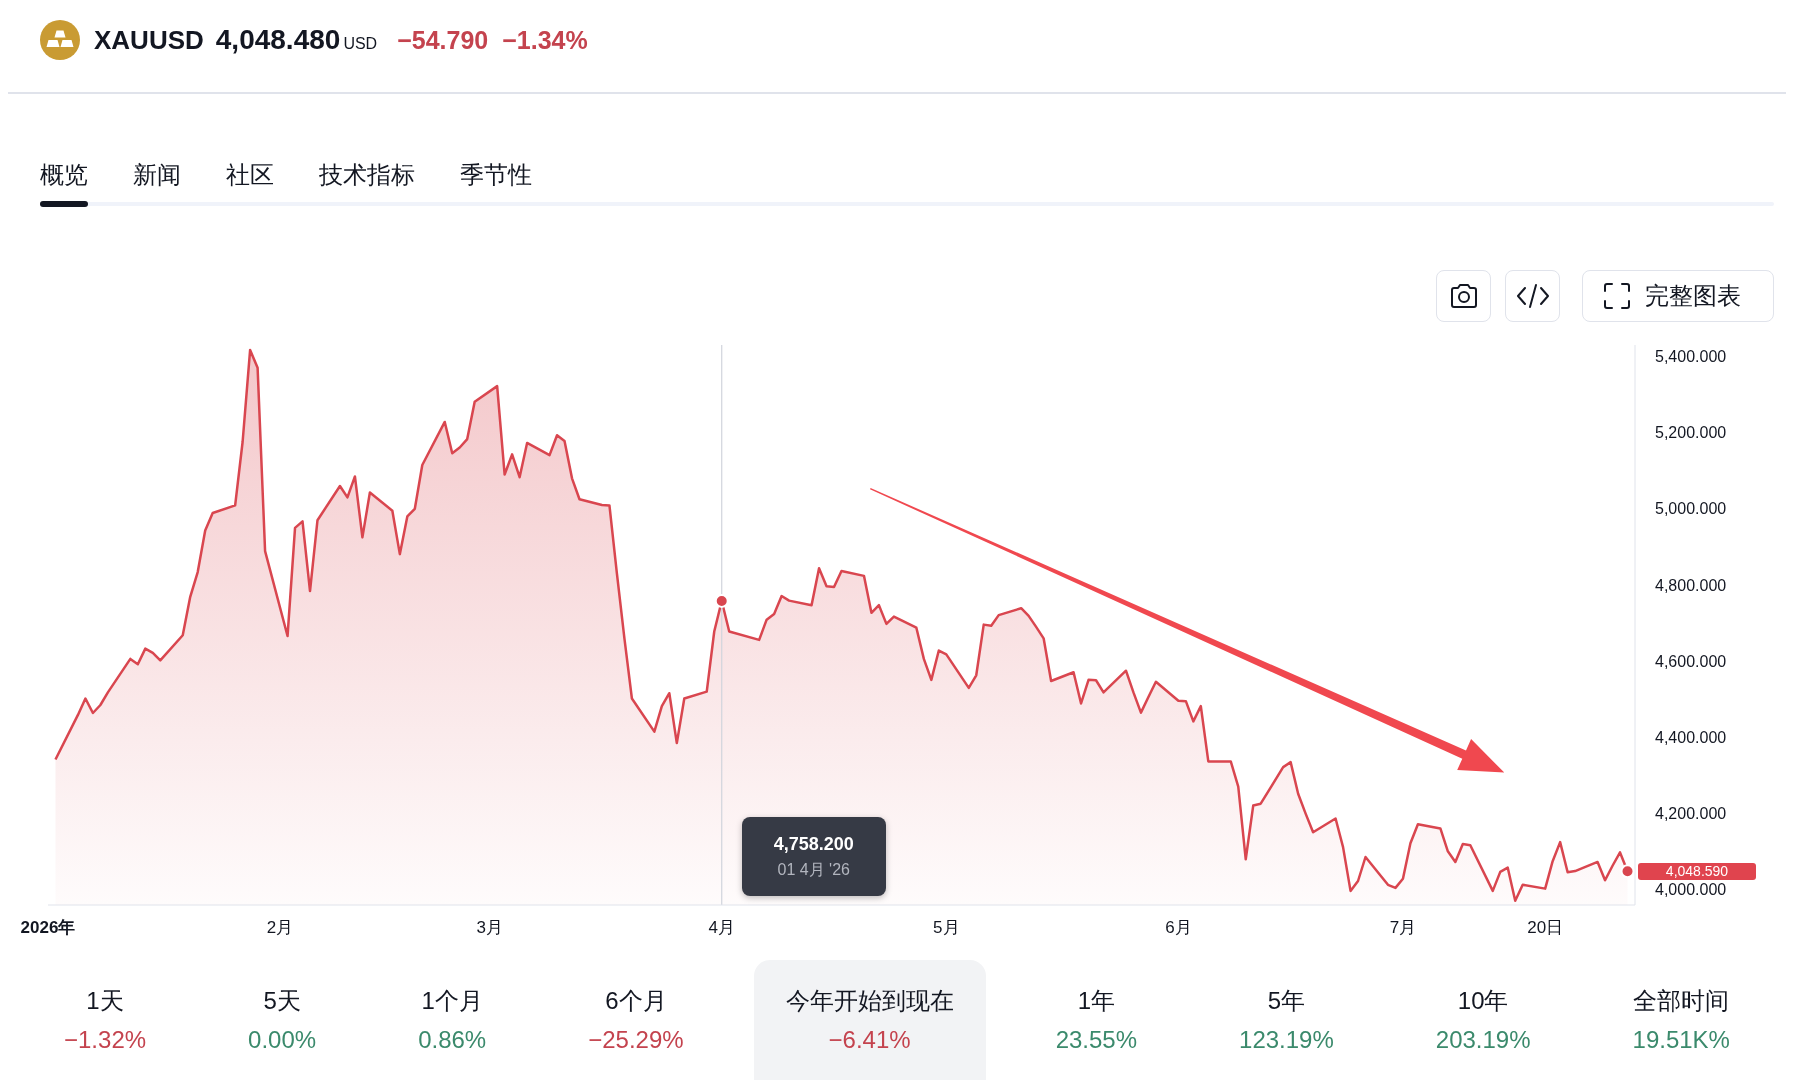 This screenshot has height=1080, width=1794. Describe the element at coordinates (250, 174) in the screenshot. I see `text: 社区` at that location.